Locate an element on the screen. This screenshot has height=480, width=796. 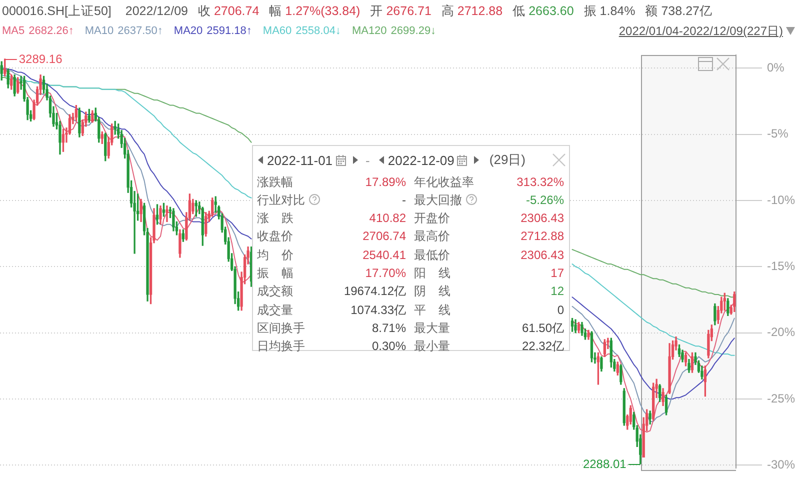
text: 振 1.84% is located at coordinates (610, 11).